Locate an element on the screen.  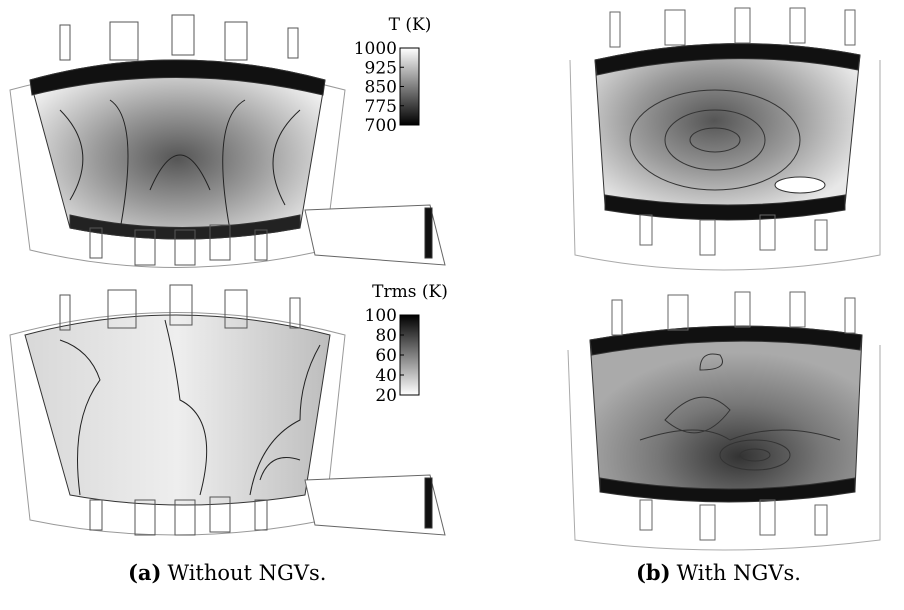
colorbar-tick-label: 80 is located at coordinates (386, 336).